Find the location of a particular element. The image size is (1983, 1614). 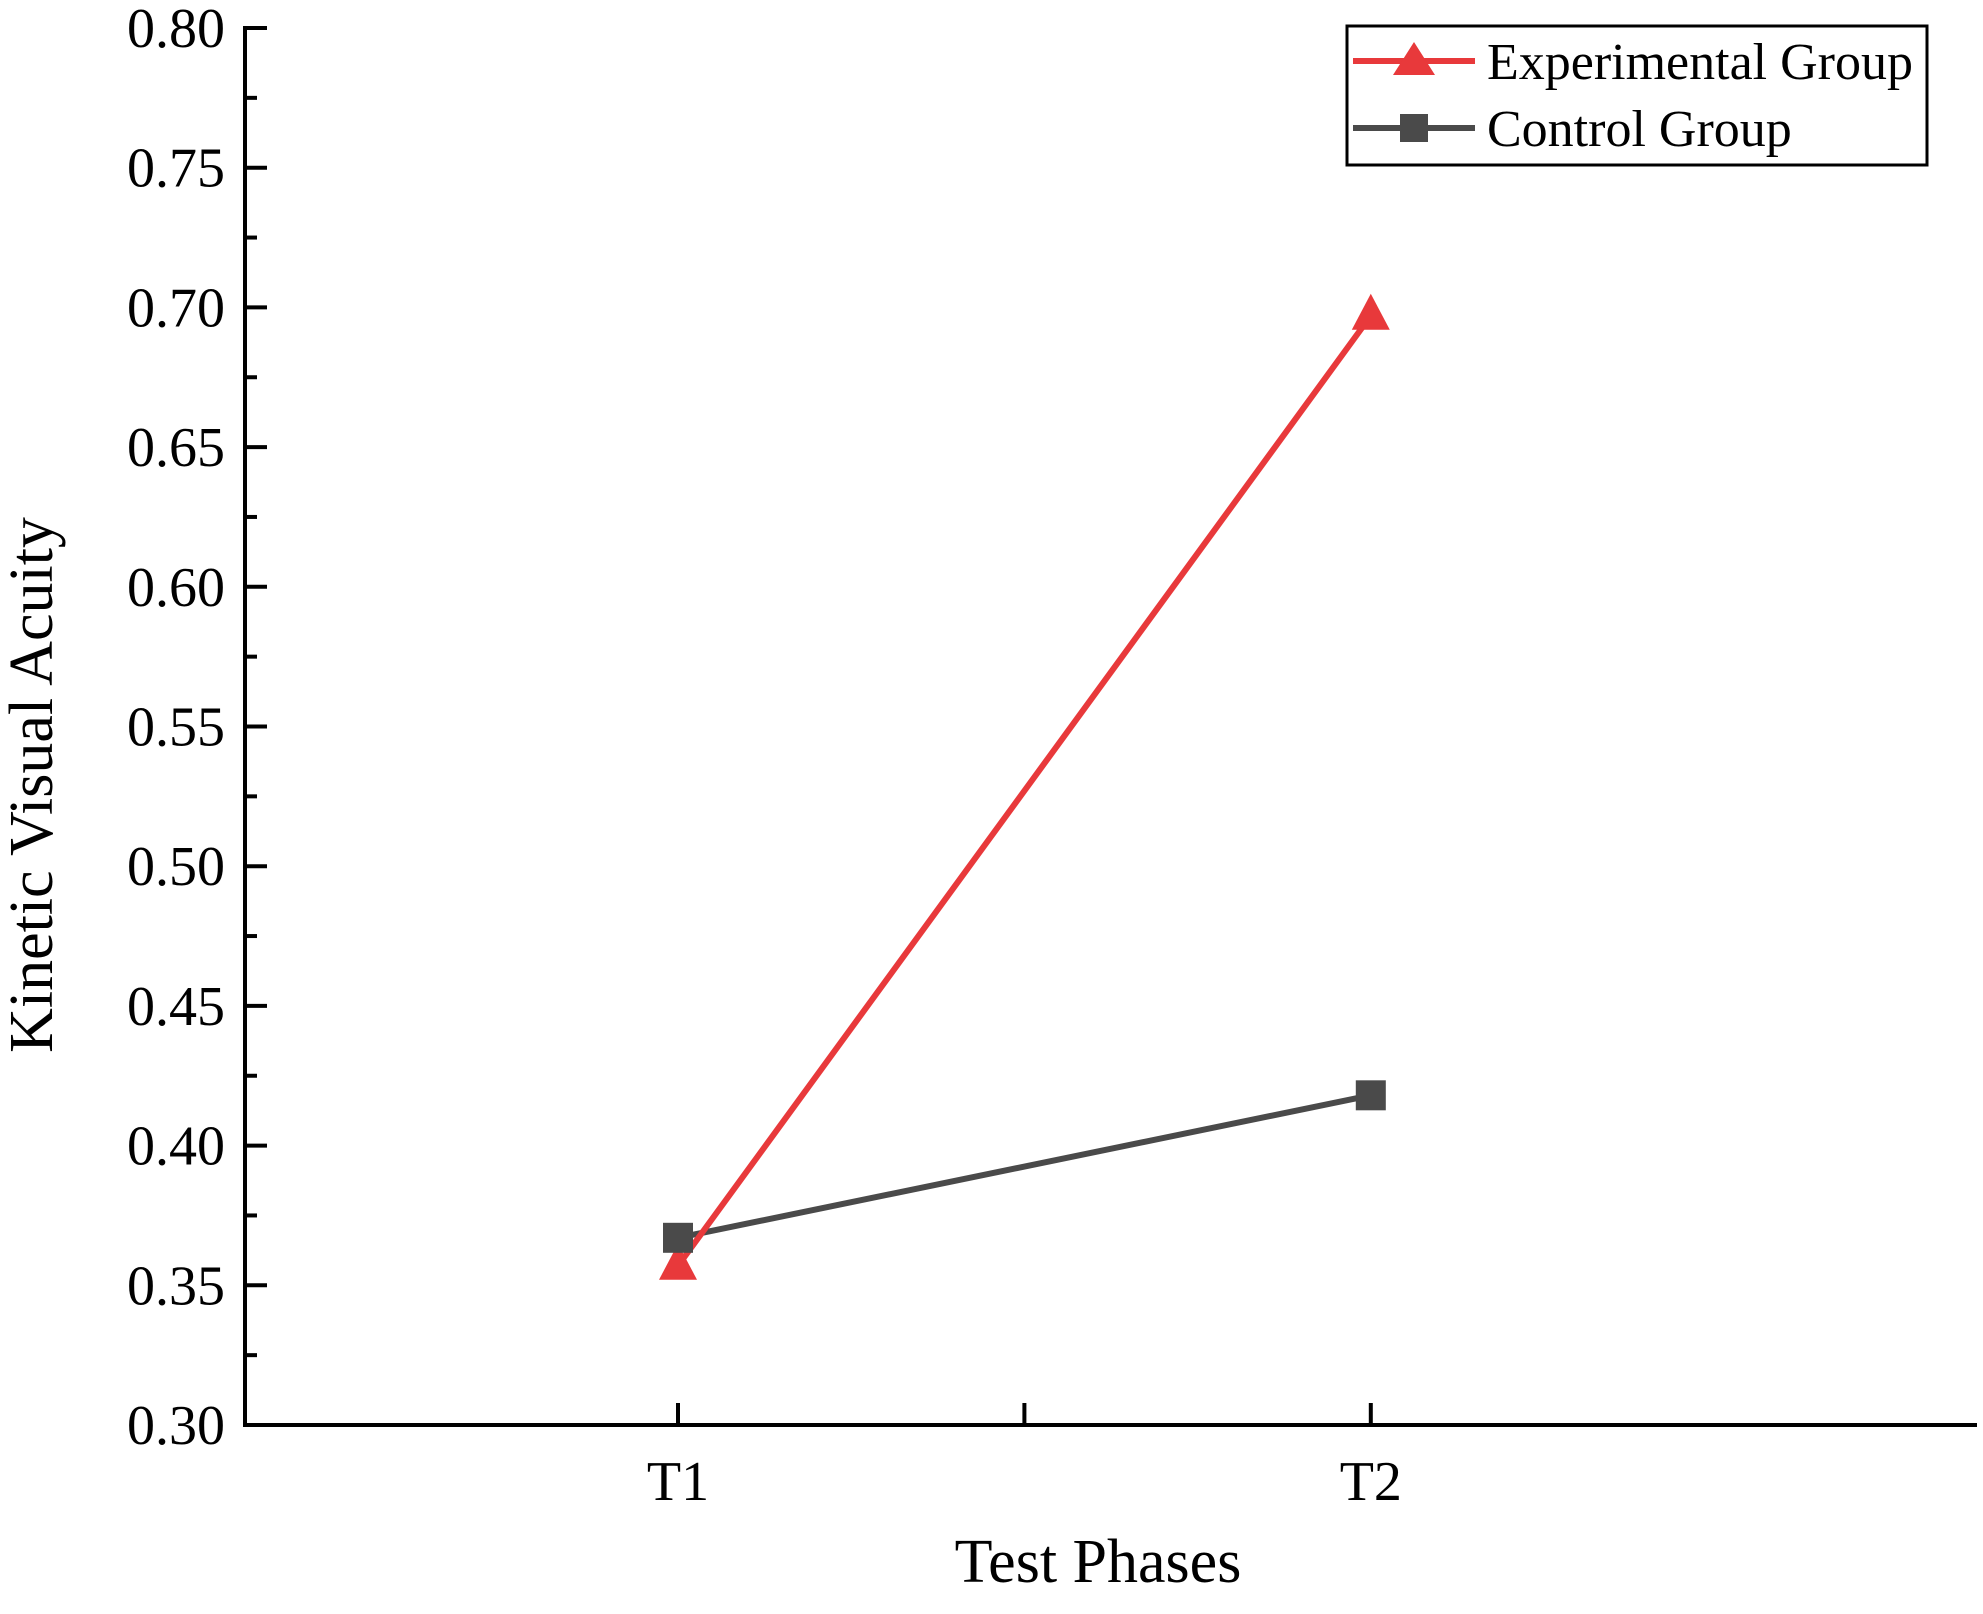

legend-marker-triangle is located at coordinates (1414, 58).